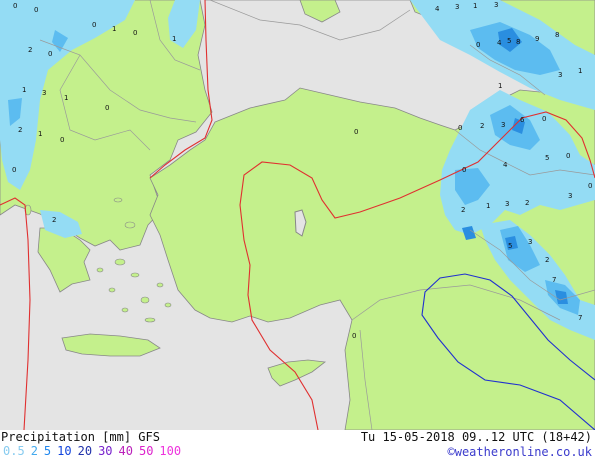 Image resolution: width=595 pixels, height=460 pixels. What do you see at coordinates (111, 345) in the screenshot?
I see `land-crete` at bounding box center [111, 345].